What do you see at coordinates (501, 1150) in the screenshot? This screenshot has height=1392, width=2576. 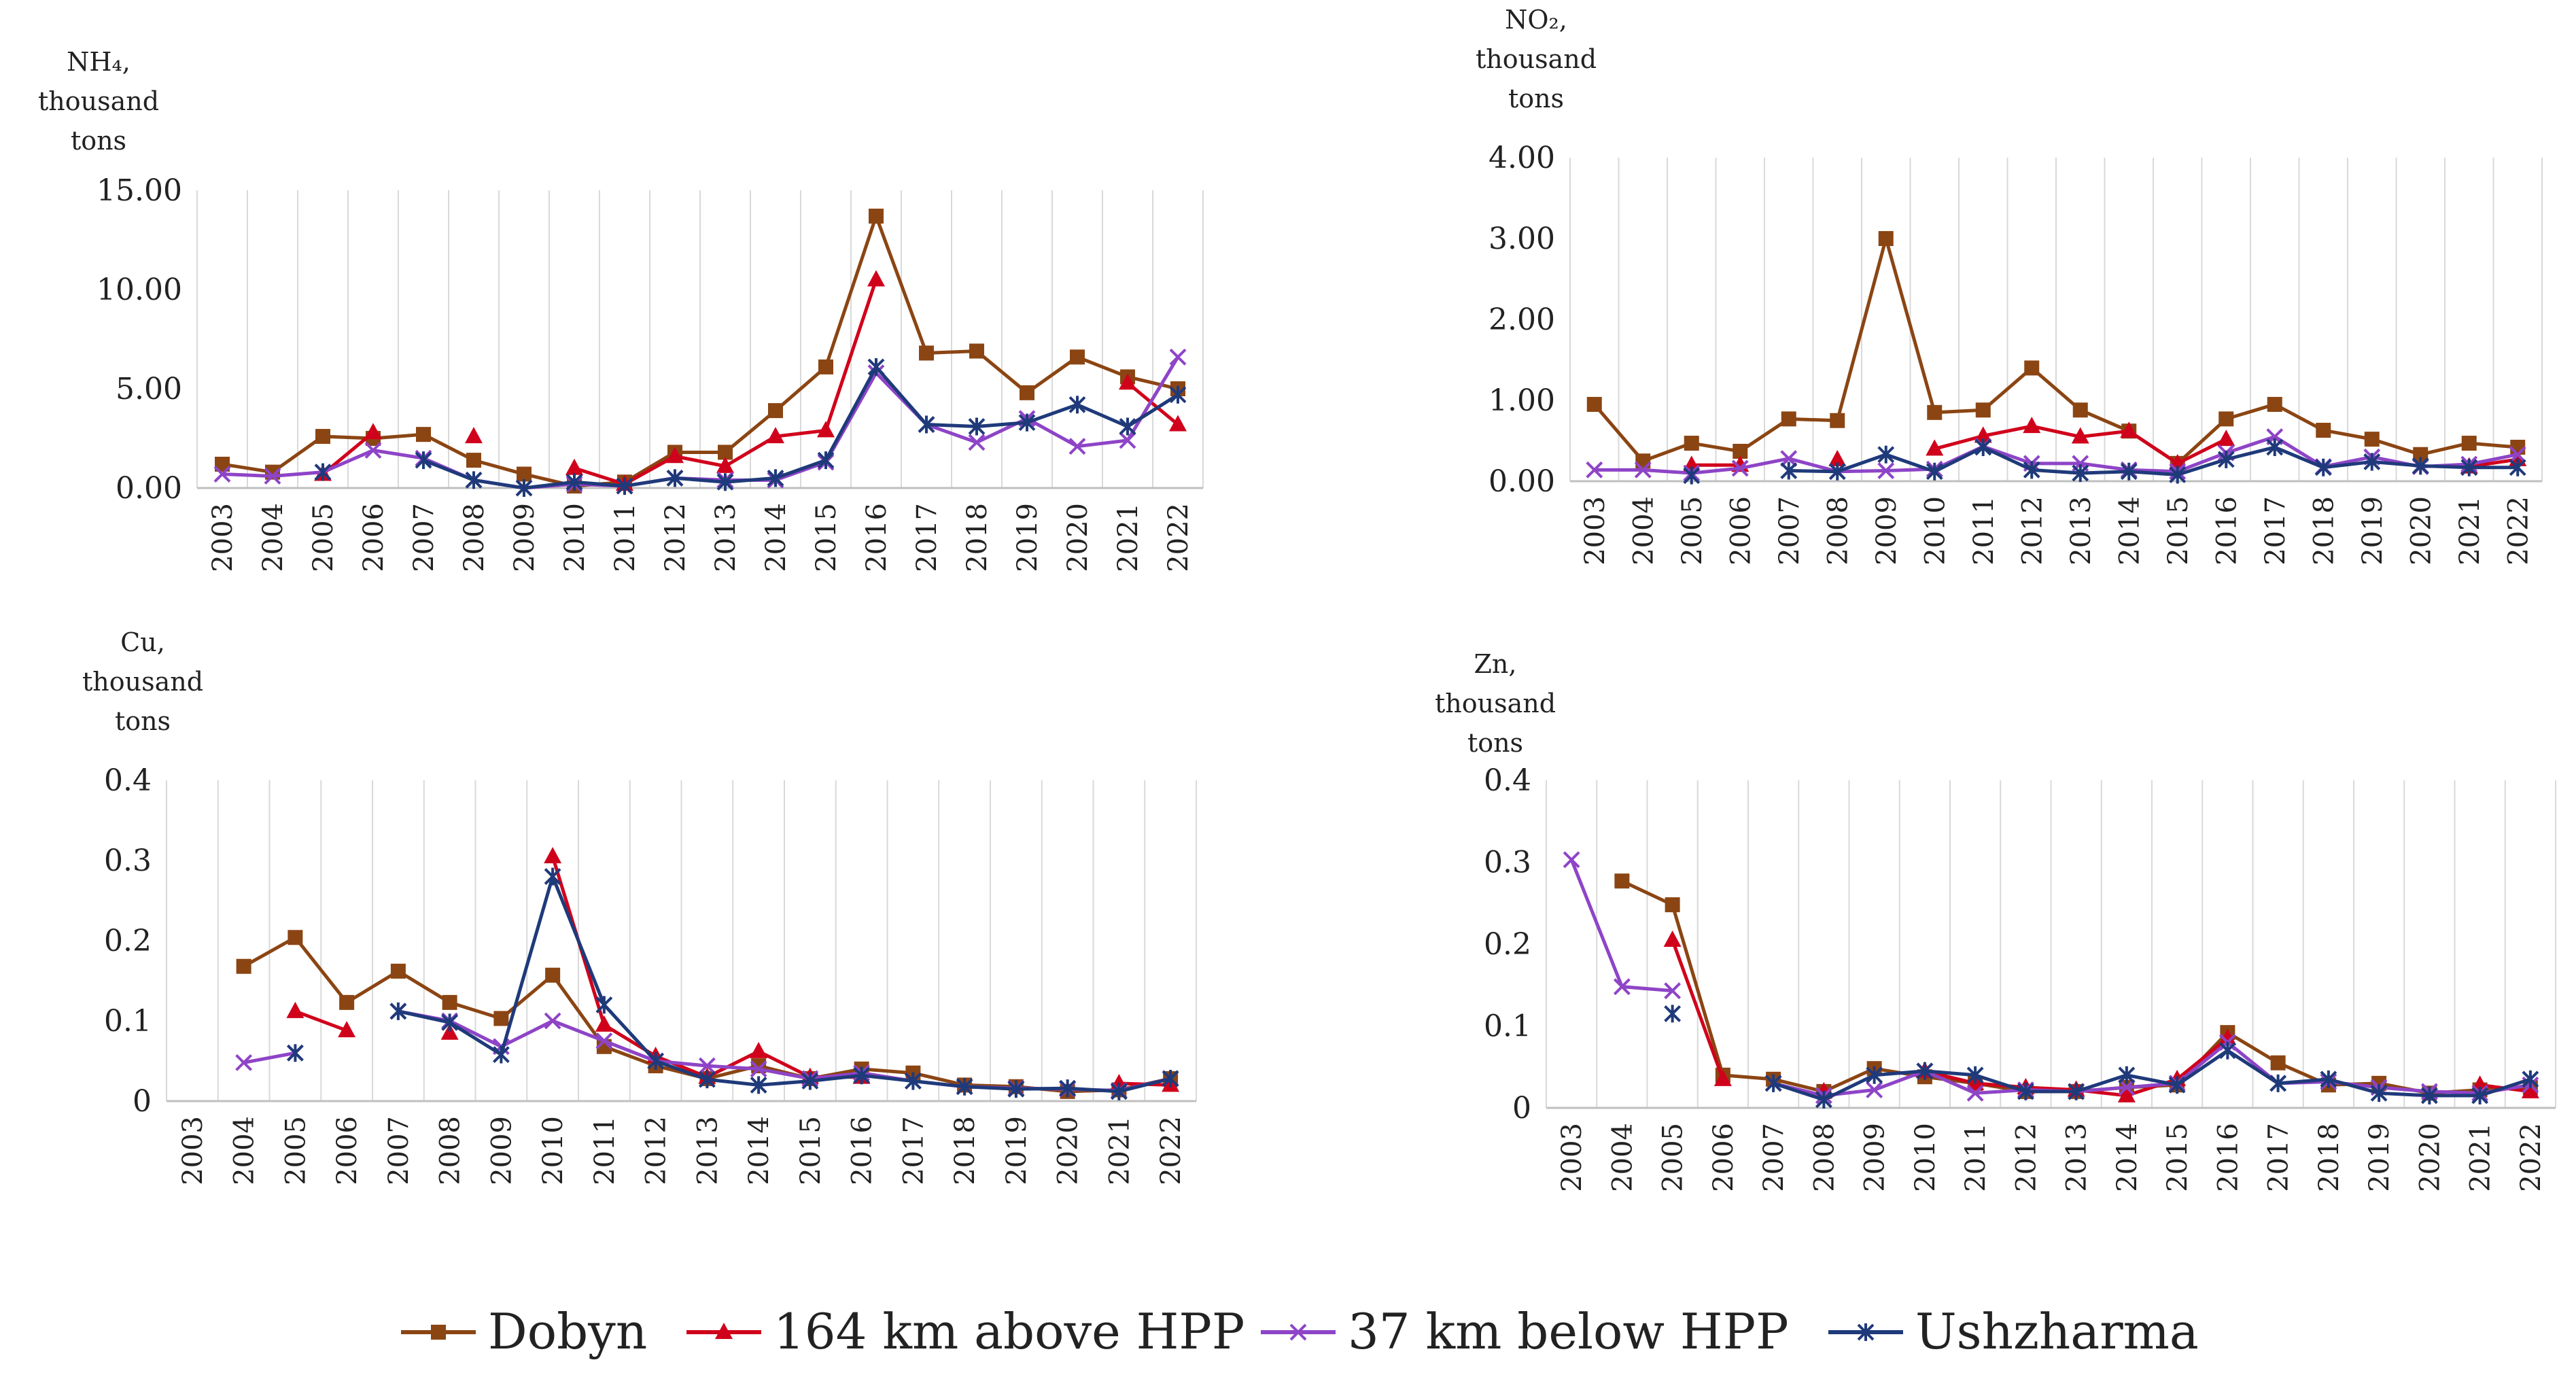 I see `x-tick-label: 2009` at bounding box center [501, 1150].